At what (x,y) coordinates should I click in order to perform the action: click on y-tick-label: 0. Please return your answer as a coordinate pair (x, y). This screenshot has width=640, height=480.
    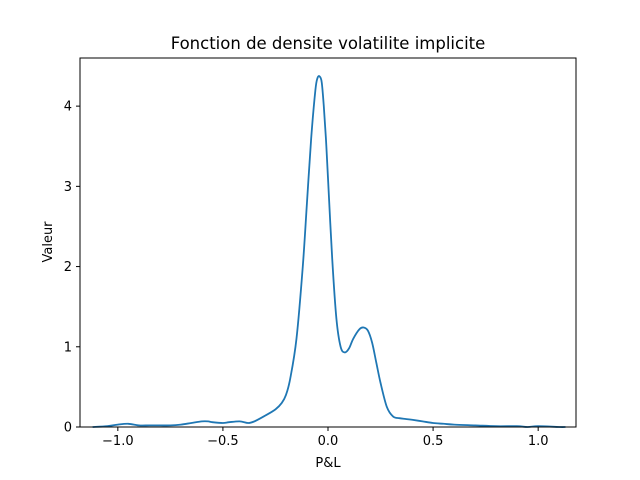
    Looking at the image, I should click on (68, 428).